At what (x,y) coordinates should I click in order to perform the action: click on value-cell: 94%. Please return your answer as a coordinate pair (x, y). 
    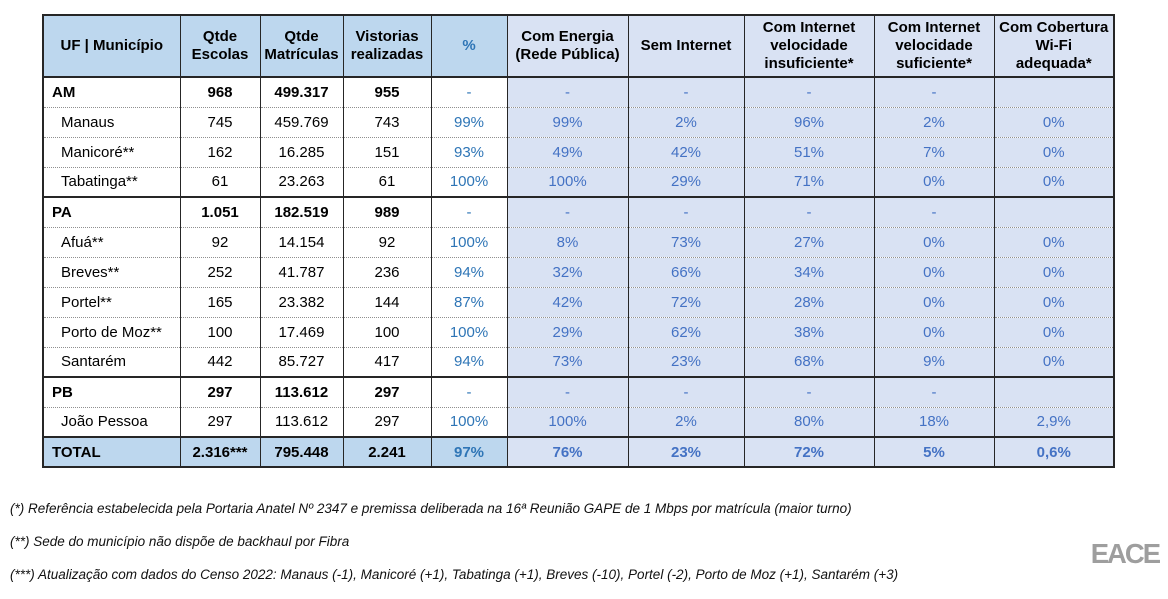
    Looking at the image, I should click on (469, 271).